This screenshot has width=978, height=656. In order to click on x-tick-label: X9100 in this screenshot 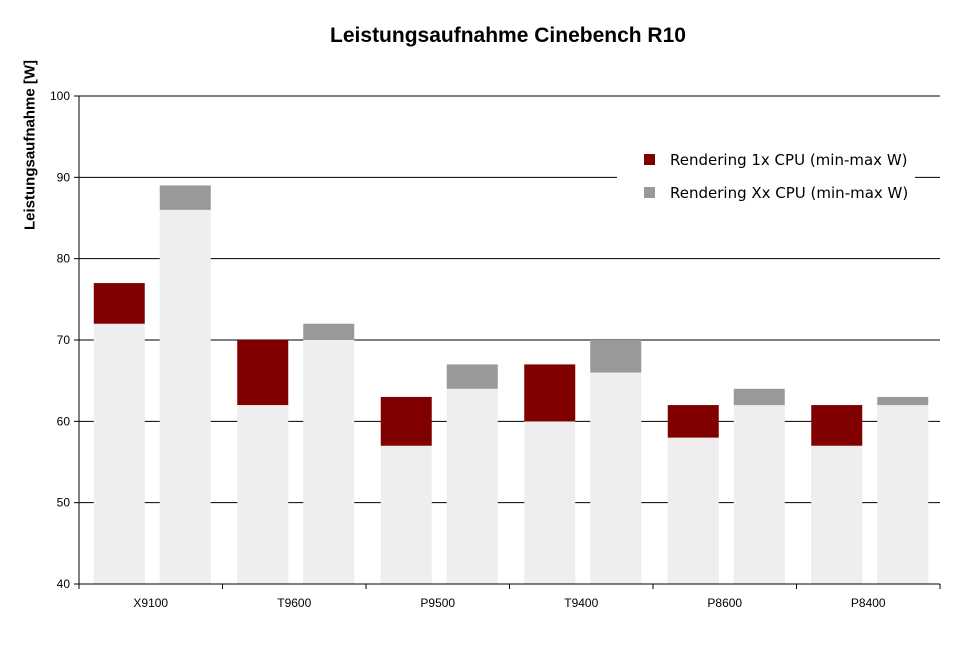, I will do `click(150, 603)`.